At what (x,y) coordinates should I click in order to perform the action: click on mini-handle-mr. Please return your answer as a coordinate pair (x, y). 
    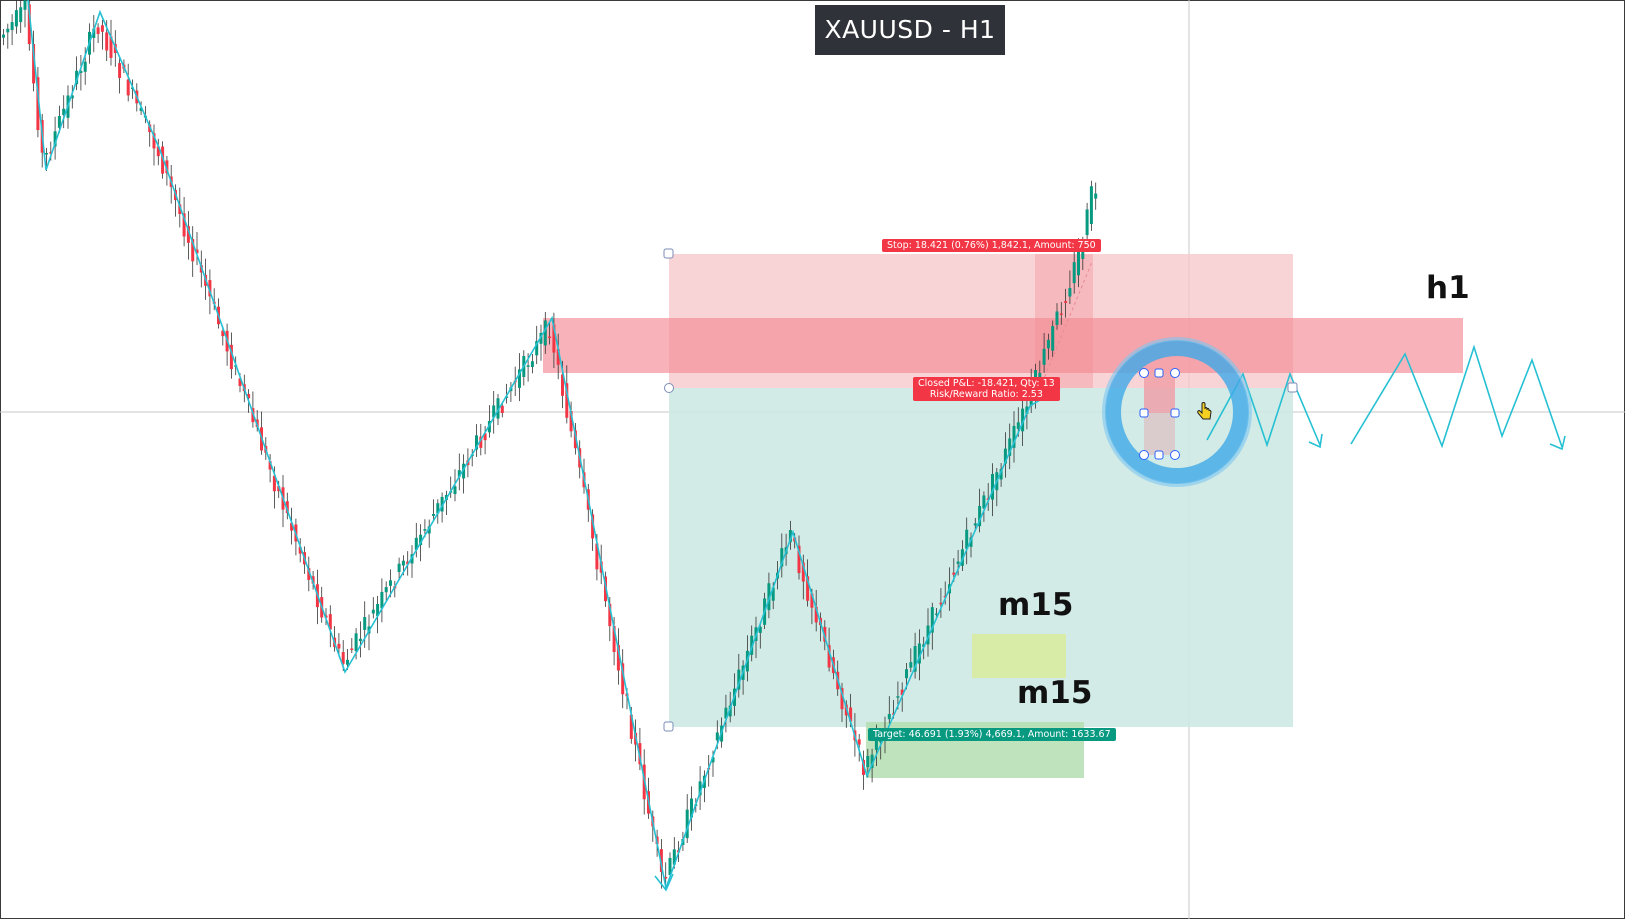
    Looking at the image, I should click on (1175, 413).